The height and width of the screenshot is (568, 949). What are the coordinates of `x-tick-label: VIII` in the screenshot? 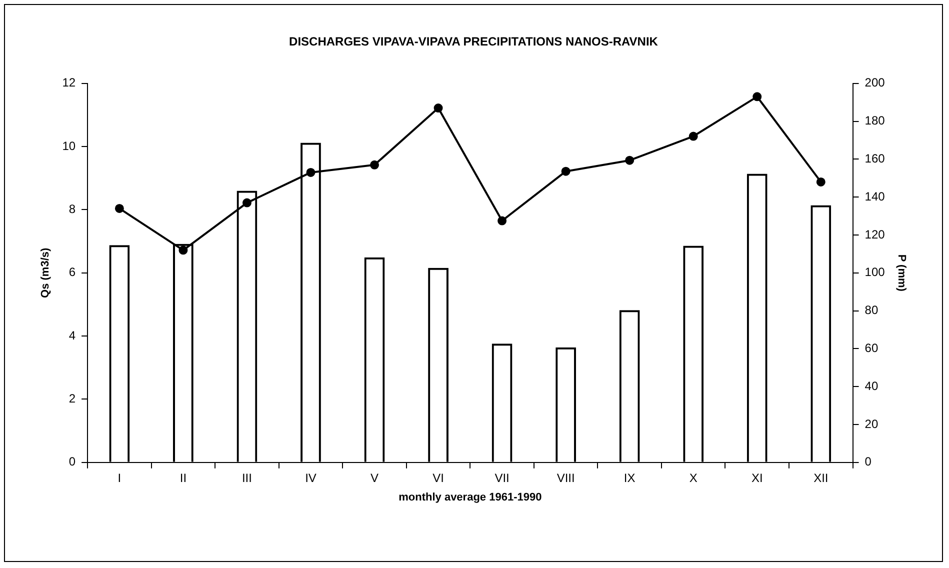 It's located at (565, 477).